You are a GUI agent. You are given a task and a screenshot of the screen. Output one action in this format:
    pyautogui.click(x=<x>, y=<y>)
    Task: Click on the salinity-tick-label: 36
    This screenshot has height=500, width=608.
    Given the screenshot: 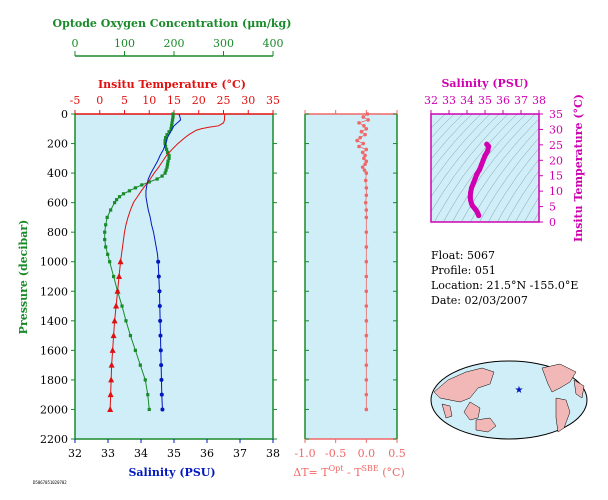 What is the action you would take?
    pyautogui.click(x=207, y=453)
    